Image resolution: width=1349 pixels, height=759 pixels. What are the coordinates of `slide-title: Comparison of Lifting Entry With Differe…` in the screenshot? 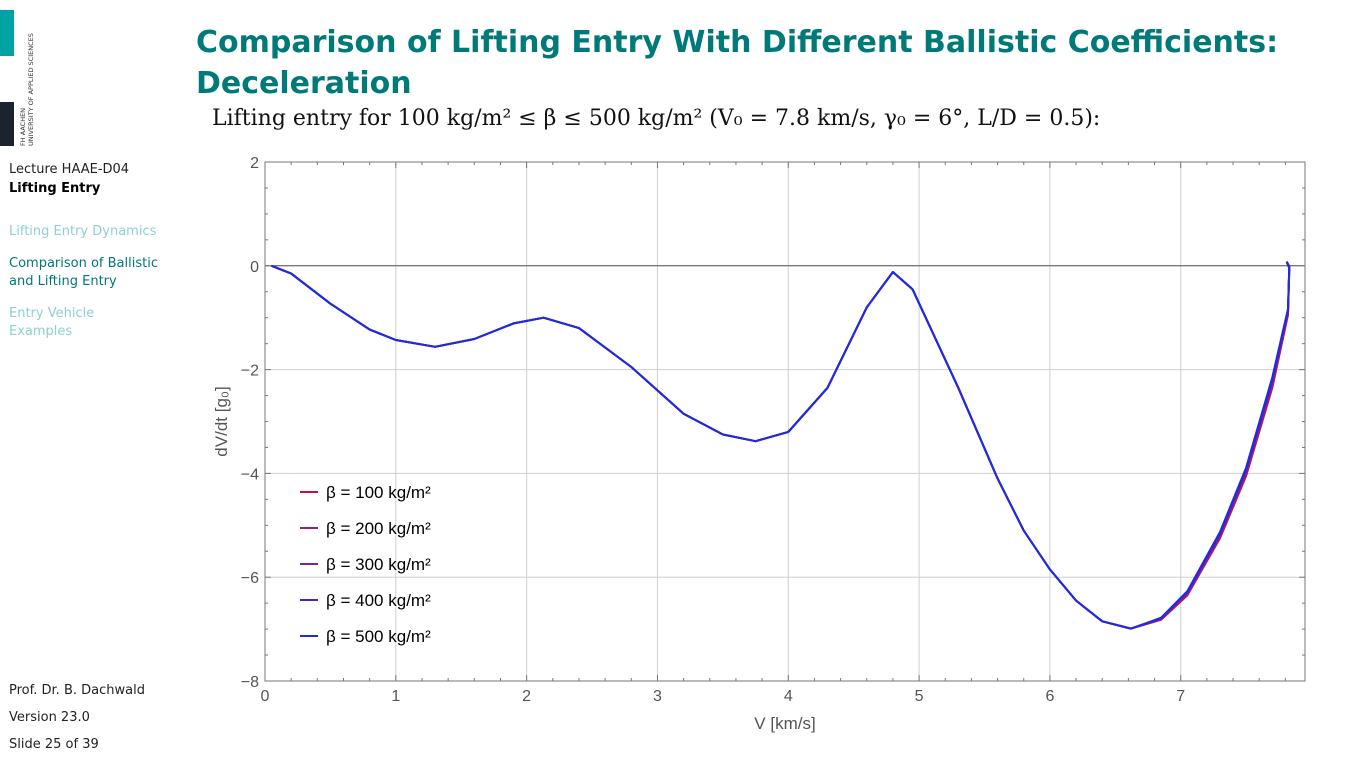 It's located at (737, 63).